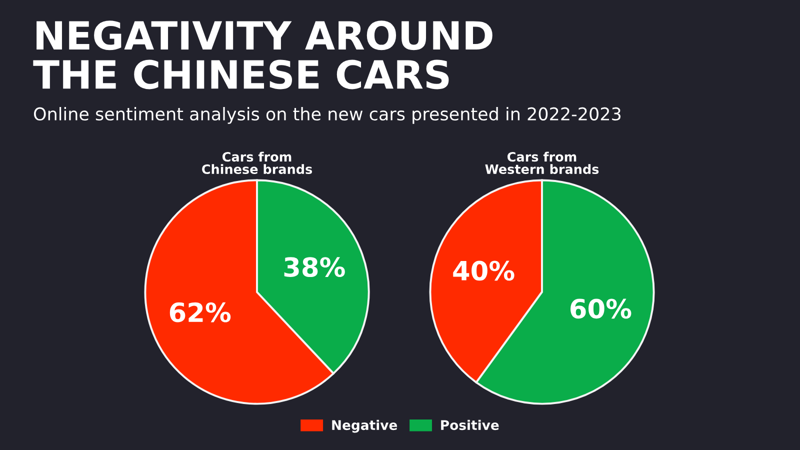 This screenshot has height=450, width=800. I want to click on text: Online sentiment analysis on the new cars presented in 2022-2023, so click(327, 115).